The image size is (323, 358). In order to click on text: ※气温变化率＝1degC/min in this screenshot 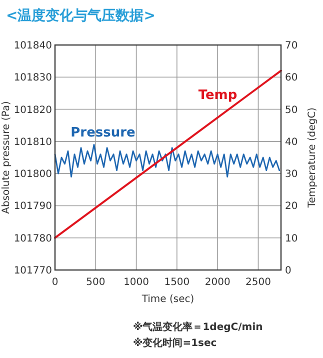, I will do `click(198, 327)`.